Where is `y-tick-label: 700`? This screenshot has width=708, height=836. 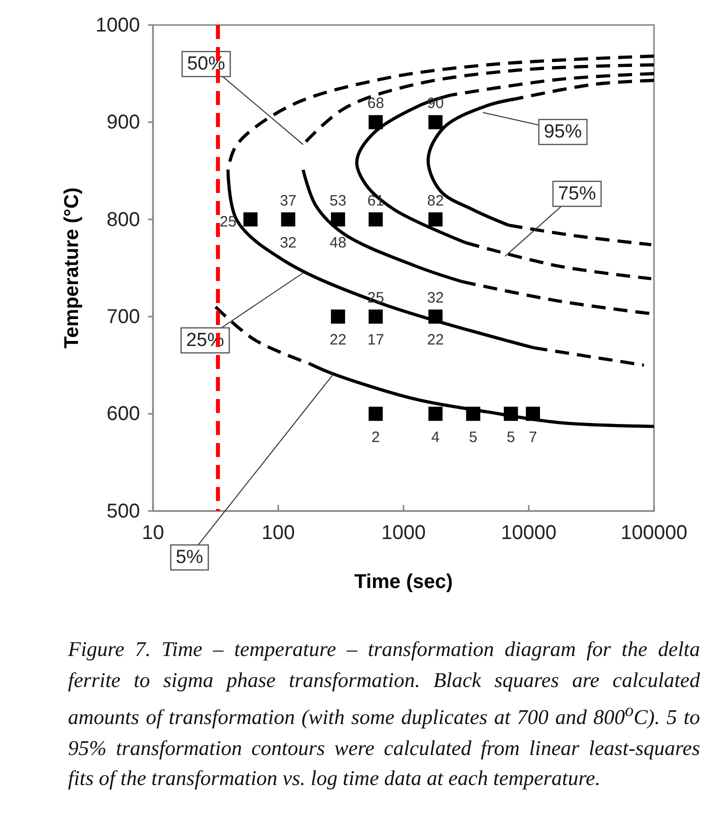 y-tick-label: 700 is located at coordinates (123, 317).